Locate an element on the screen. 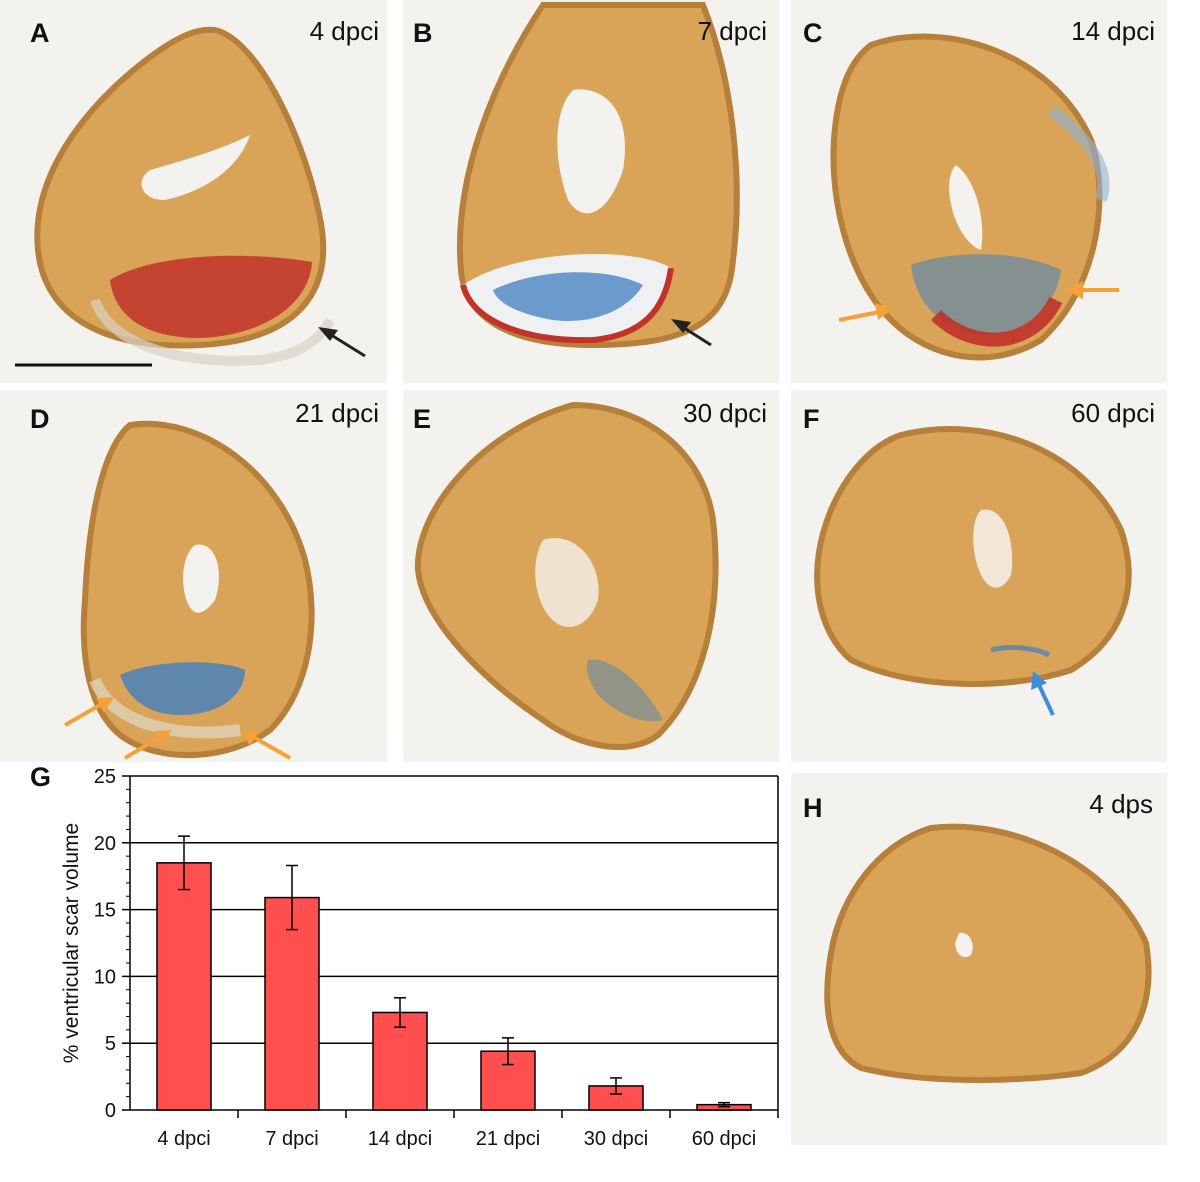 The width and height of the screenshot is (1200, 1182). panel-c: C 14 dpci is located at coordinates (979, 191).